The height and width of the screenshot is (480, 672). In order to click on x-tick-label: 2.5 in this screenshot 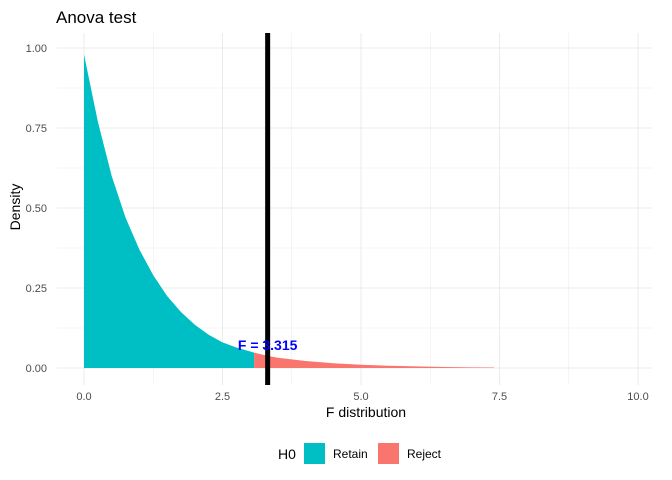, I will do `click(222, 397)`.